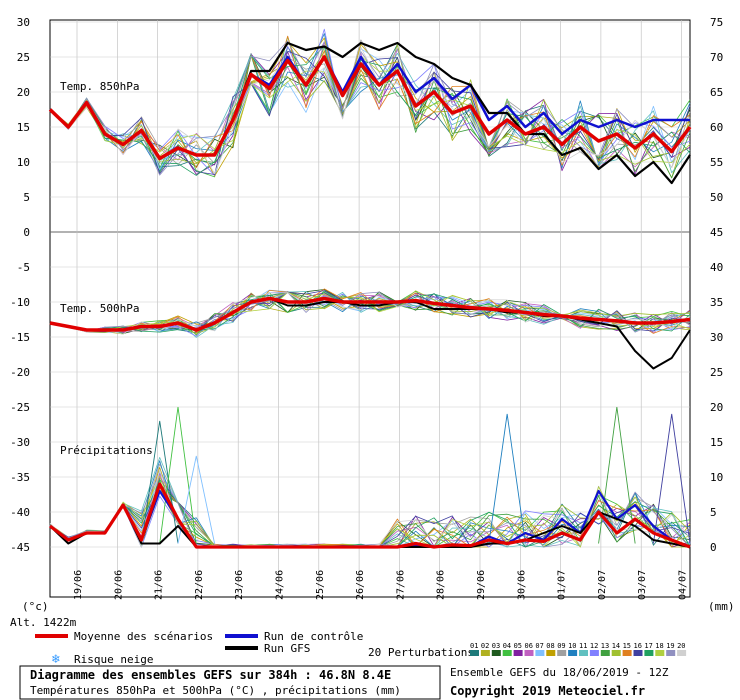 Image resolution: width=740 pixels, height=700 pixels. What do you see at coordinates (20, 442) in the screenshot?
I see `y-tick-label: -30` at bounding box center [20, 442].